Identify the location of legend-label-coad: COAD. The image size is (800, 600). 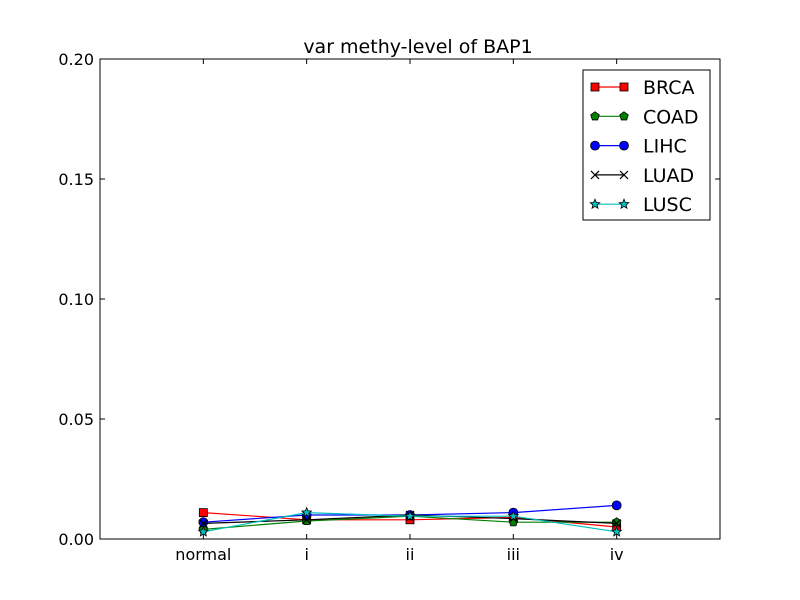
(671, 117).